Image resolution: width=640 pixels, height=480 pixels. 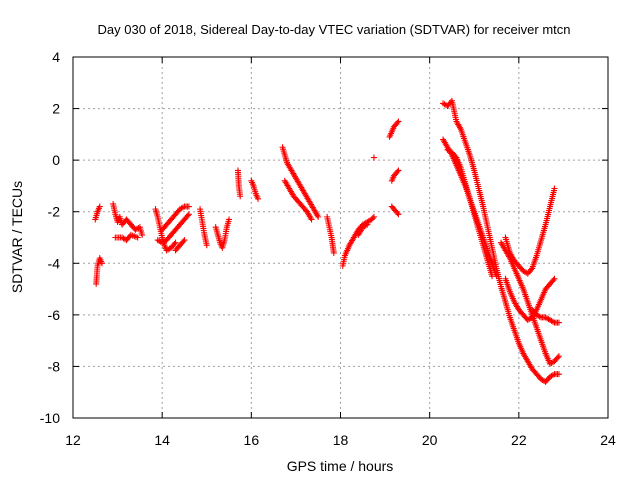 What do you see at coordinates (252, 440) in the screenshot?
I see `x-tick-label: 16` at bounding box center [252, 440].